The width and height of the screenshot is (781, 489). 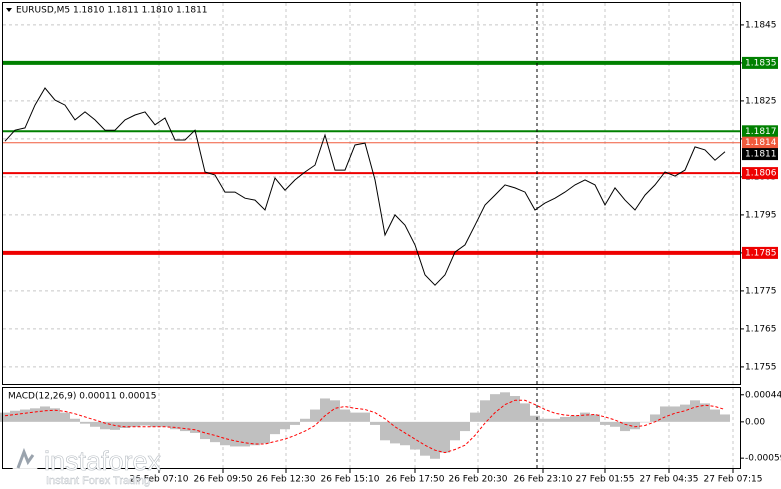 What do you see at coordinates (9, 10) in the screenshot?
I see `title-arrow` at bounding box center [9, 10].